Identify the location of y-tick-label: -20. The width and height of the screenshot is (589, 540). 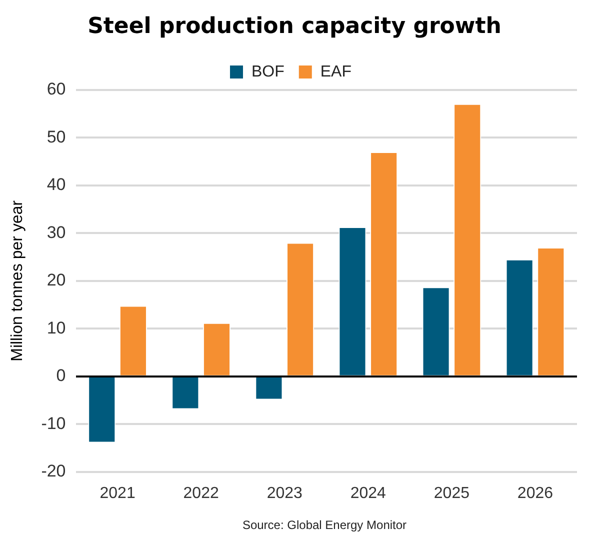
(53, 470).